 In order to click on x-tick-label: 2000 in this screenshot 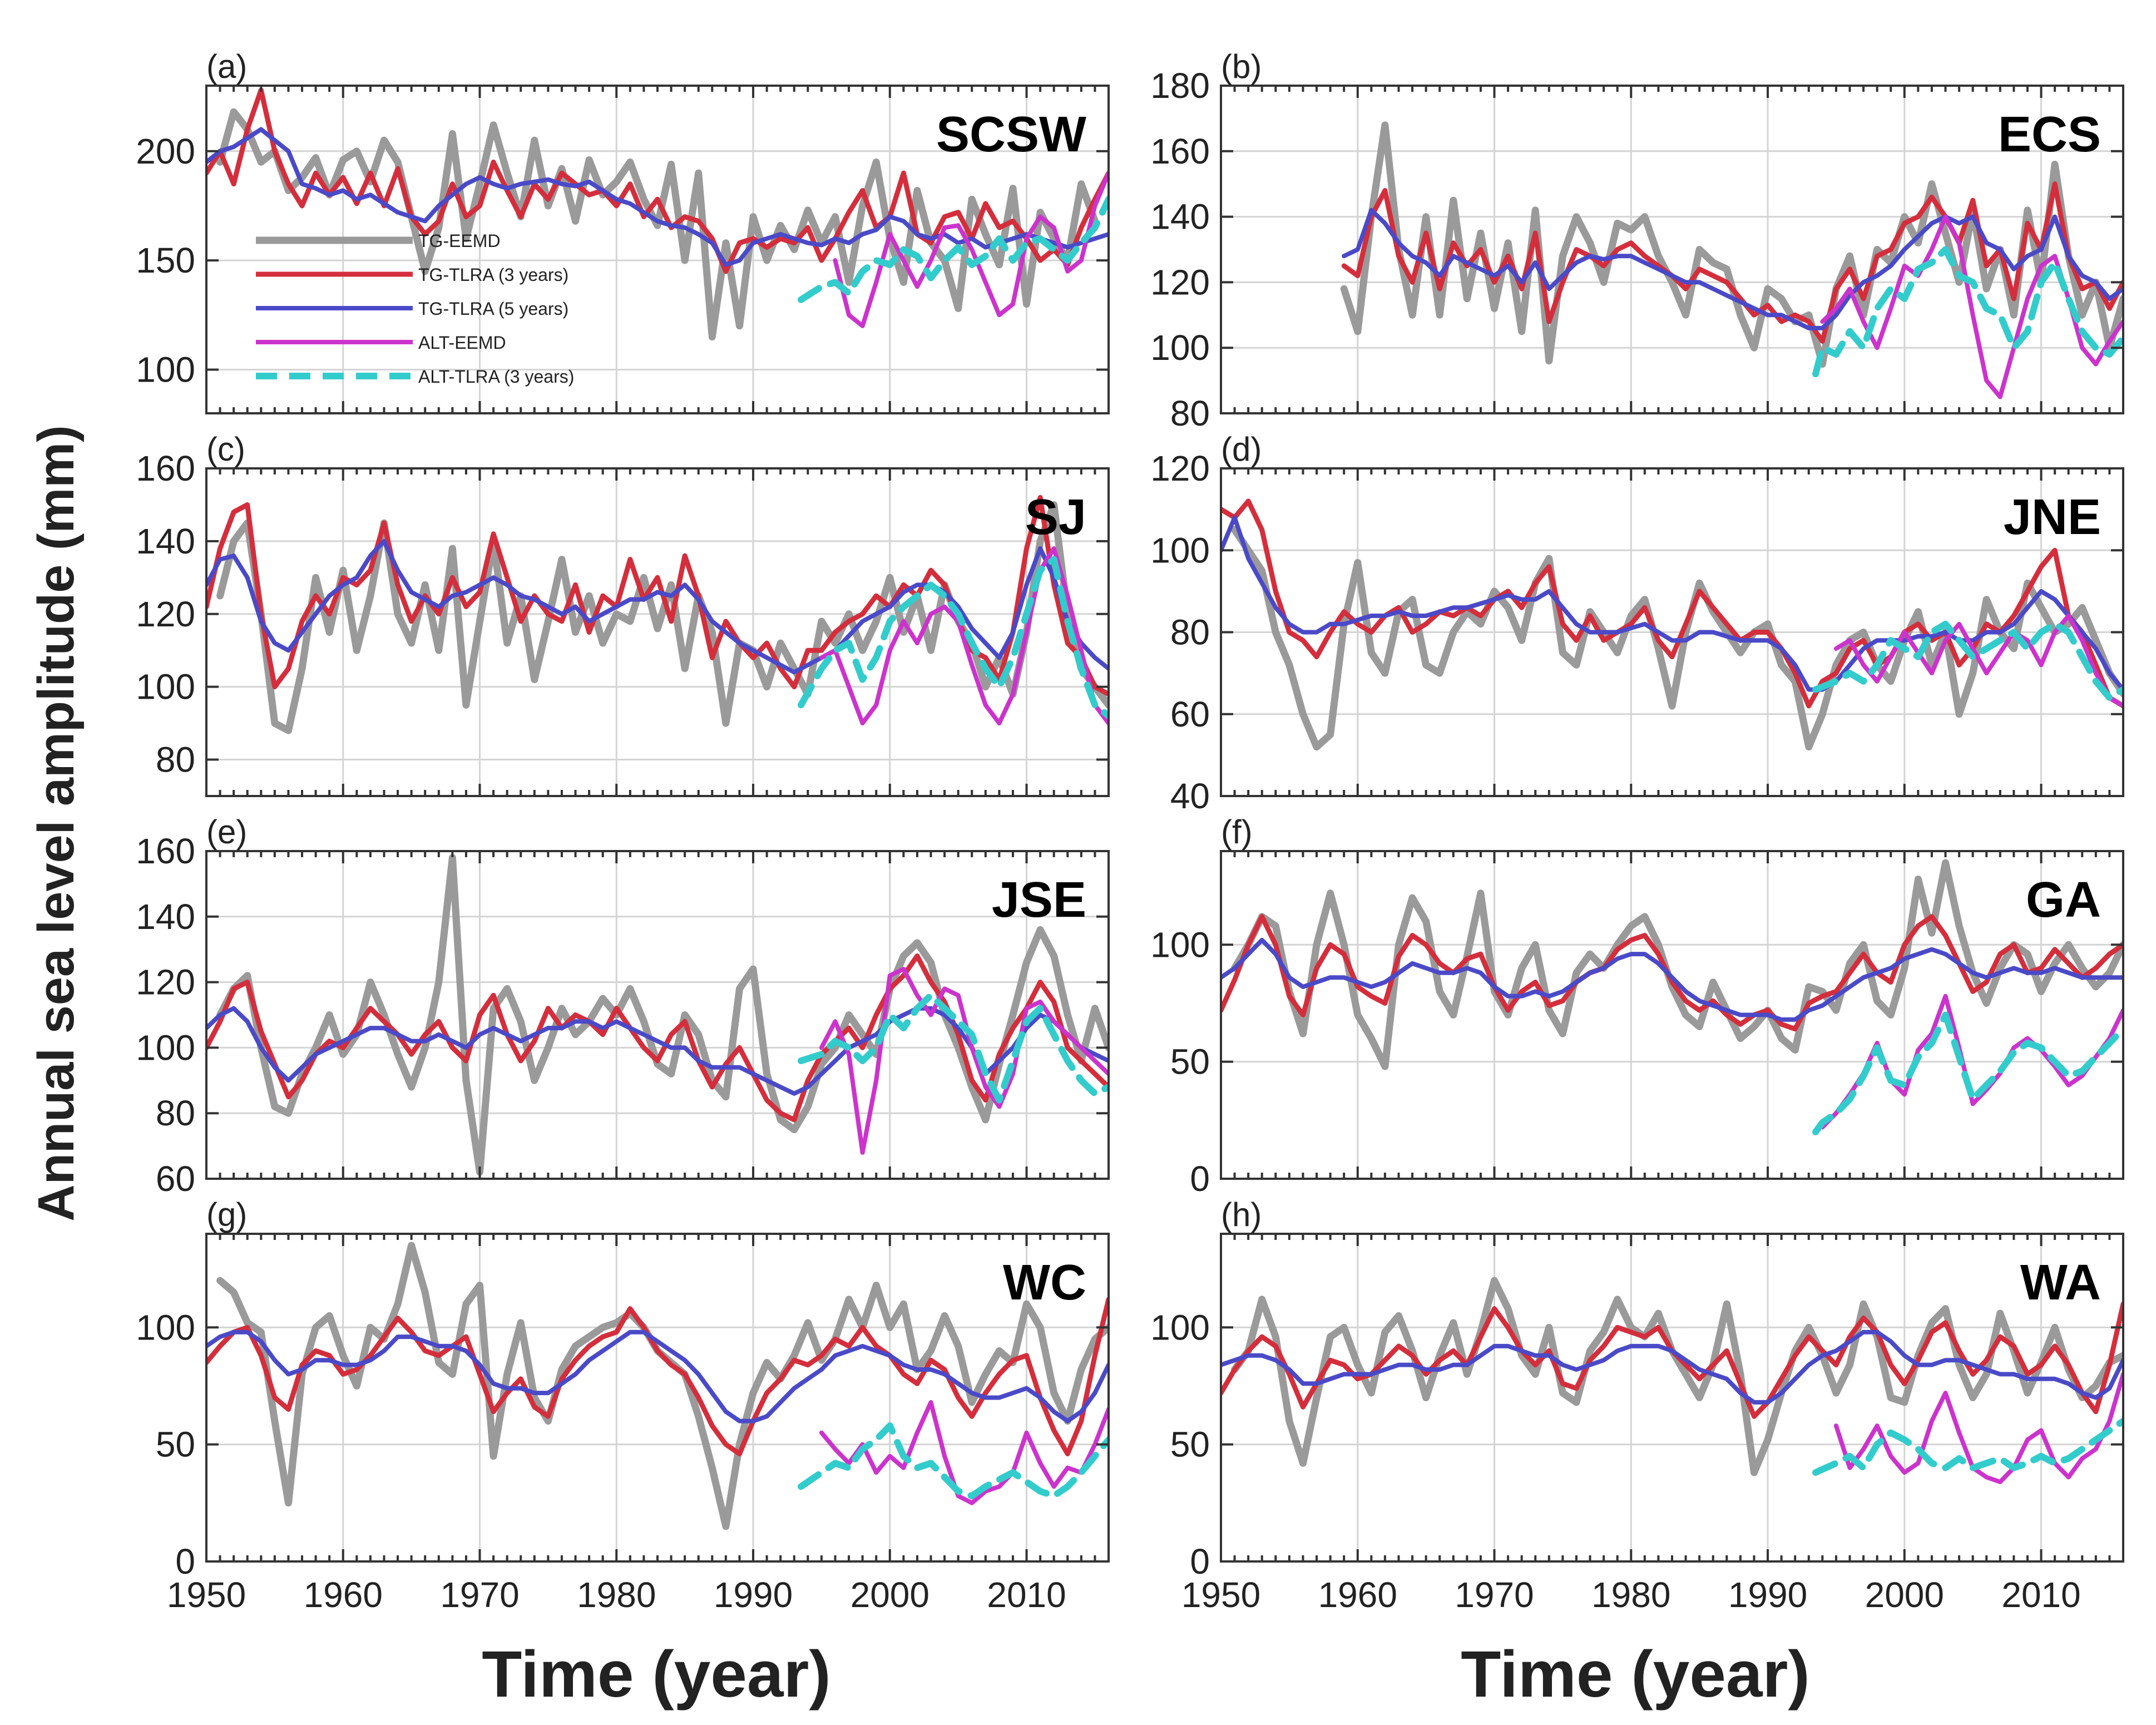, I will do `click(889, 1595)`.